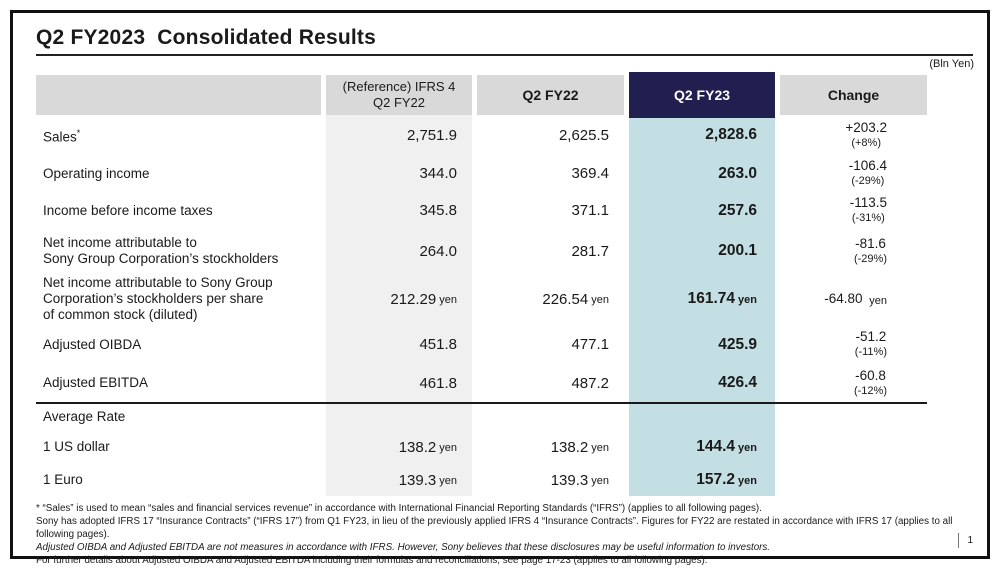 The height and width of the screenshot is (569, 1000). What do you see at coordinates (399, 95) in the screenshot?
I see `col-header-reference-ifrs4: (Reference) IFRS 4 Q2 FY22` at bounding box center [399, 95].